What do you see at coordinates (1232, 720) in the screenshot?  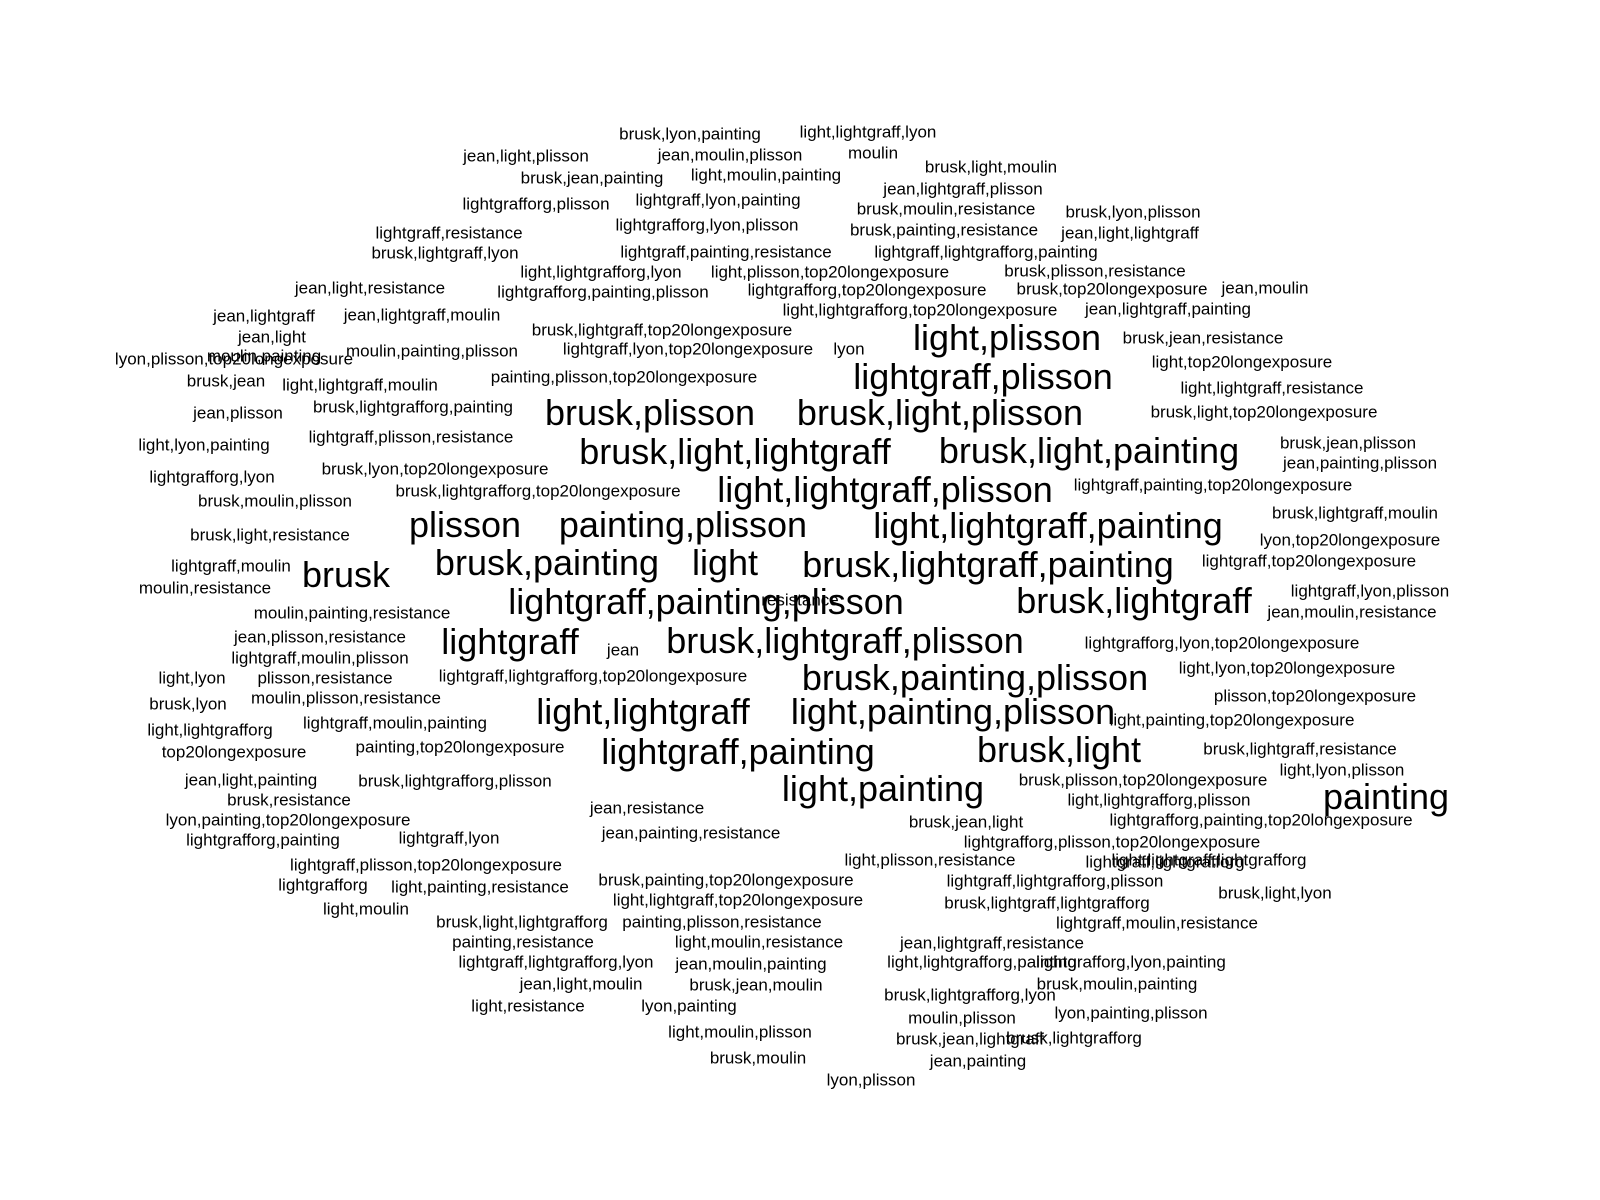 I see `word-light-painting-top20longexposure: light,painting,top20longexposure` at bounding box center [1232, 720].